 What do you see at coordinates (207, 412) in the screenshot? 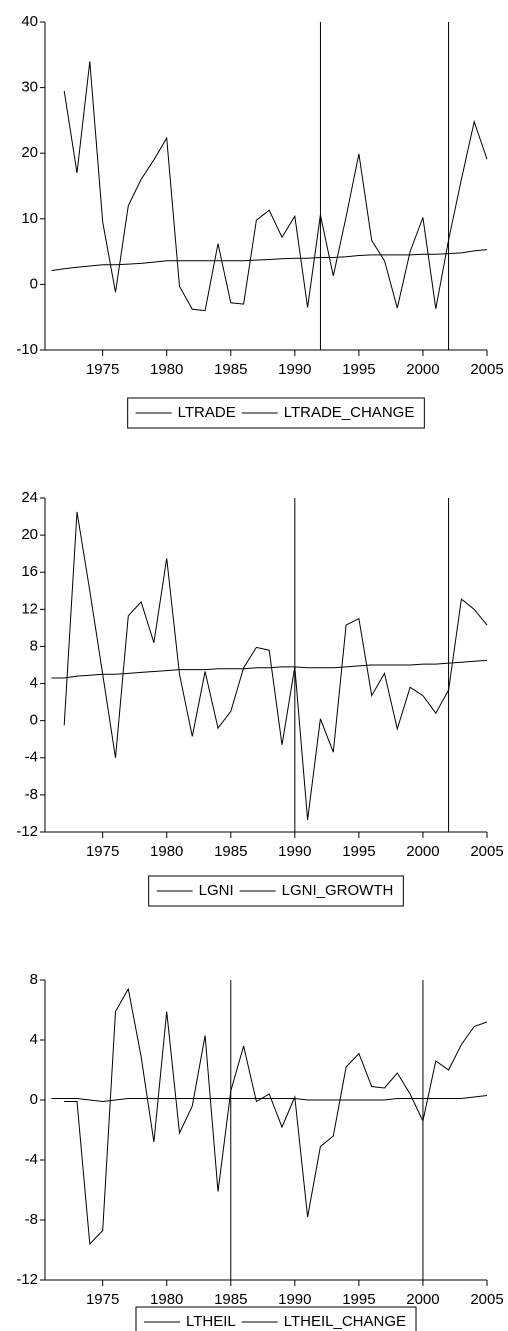
I see `legend-label: LTRADE` at bounding box center [207, 412].